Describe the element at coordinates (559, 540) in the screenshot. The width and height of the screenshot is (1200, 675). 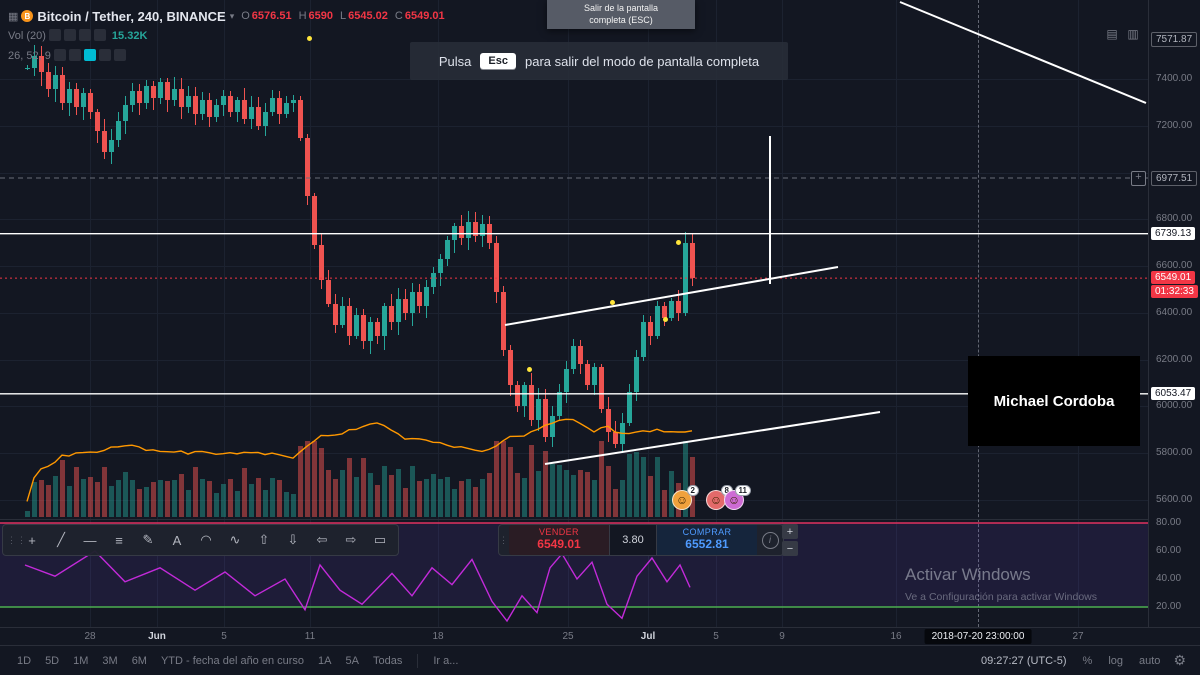
I see `sell-button: VENDER 6549.01` at that location.